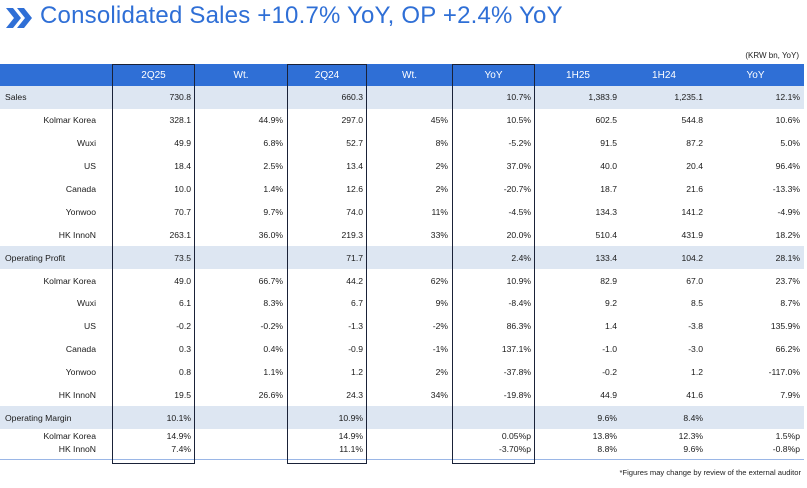 This screenshot has width=807, height=488. Describe the element at coordinates (56, 418) in the screenshot. I see `row-label: Operating Margin` at that location.